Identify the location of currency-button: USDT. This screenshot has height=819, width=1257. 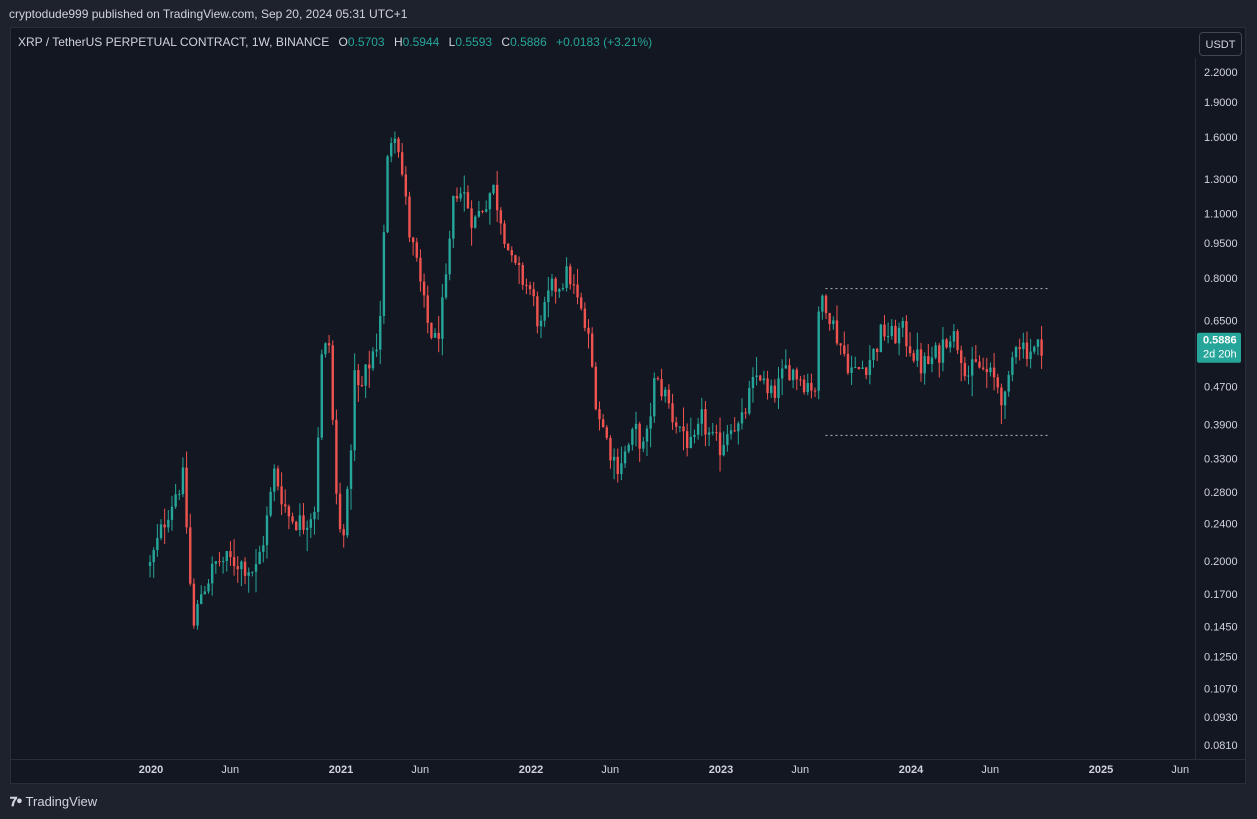
(1220, 44).